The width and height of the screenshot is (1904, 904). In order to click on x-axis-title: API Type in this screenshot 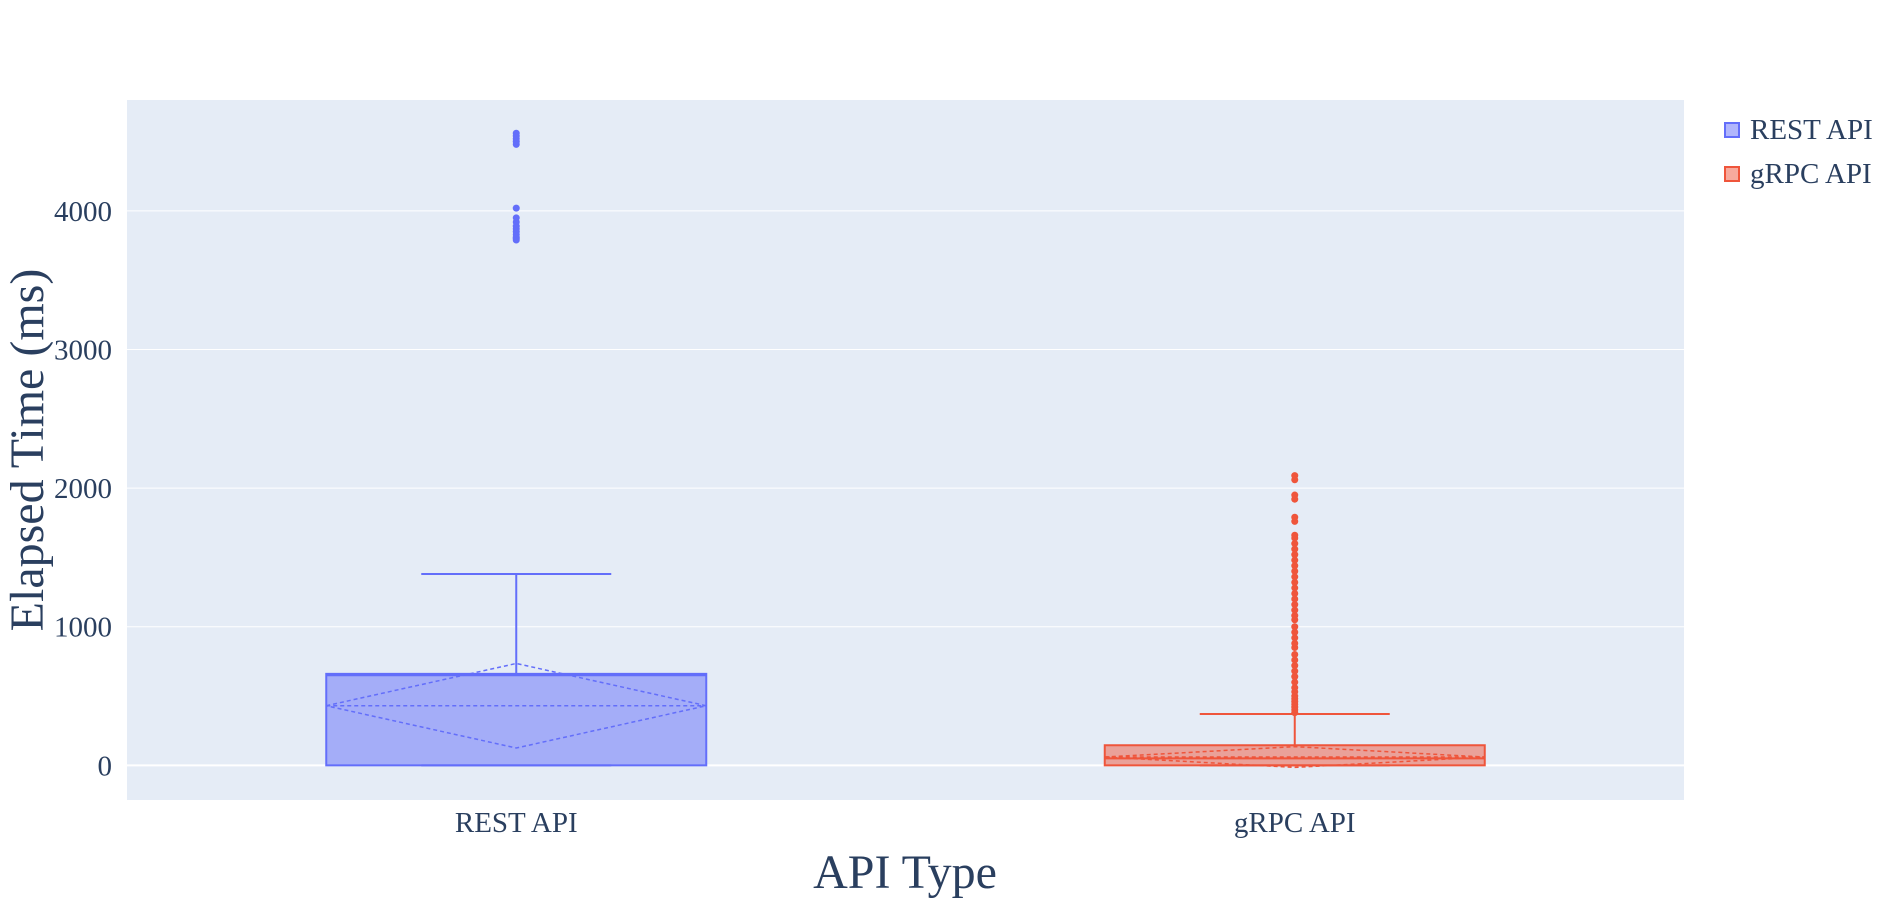, I will do `click(905, 872)`.